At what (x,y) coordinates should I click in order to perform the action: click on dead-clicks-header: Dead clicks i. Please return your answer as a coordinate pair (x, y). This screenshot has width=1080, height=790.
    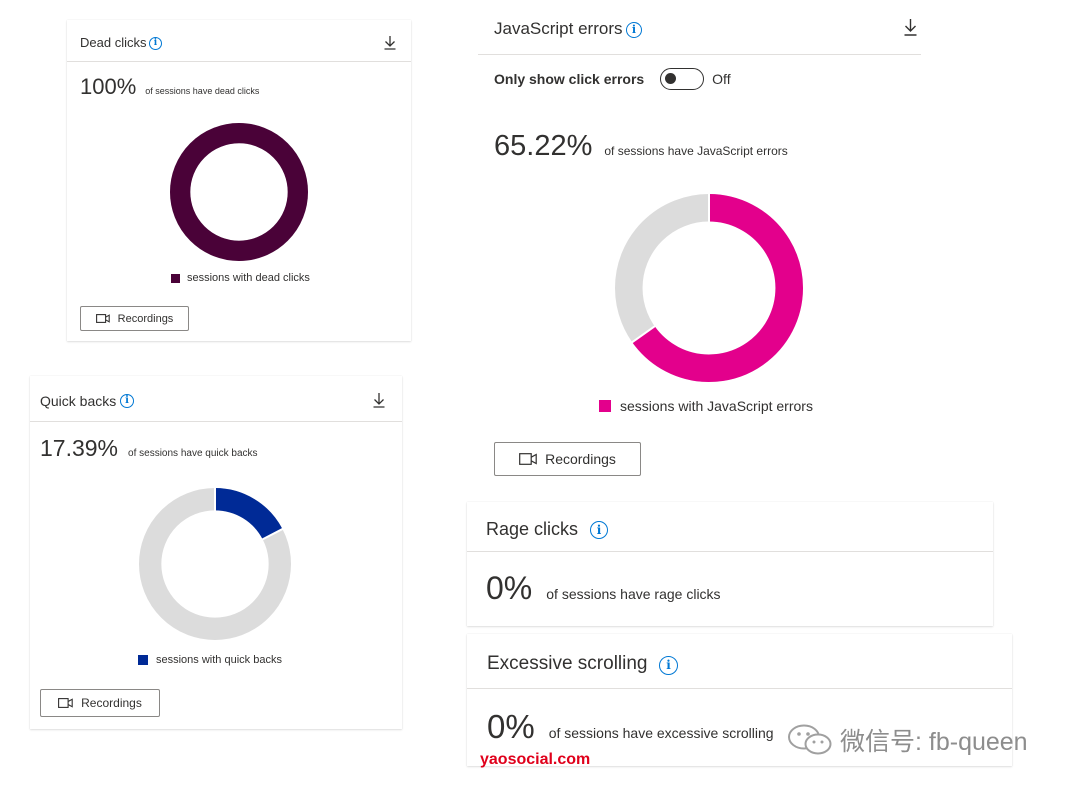
    Looking at the image, I should click on (239, 41).